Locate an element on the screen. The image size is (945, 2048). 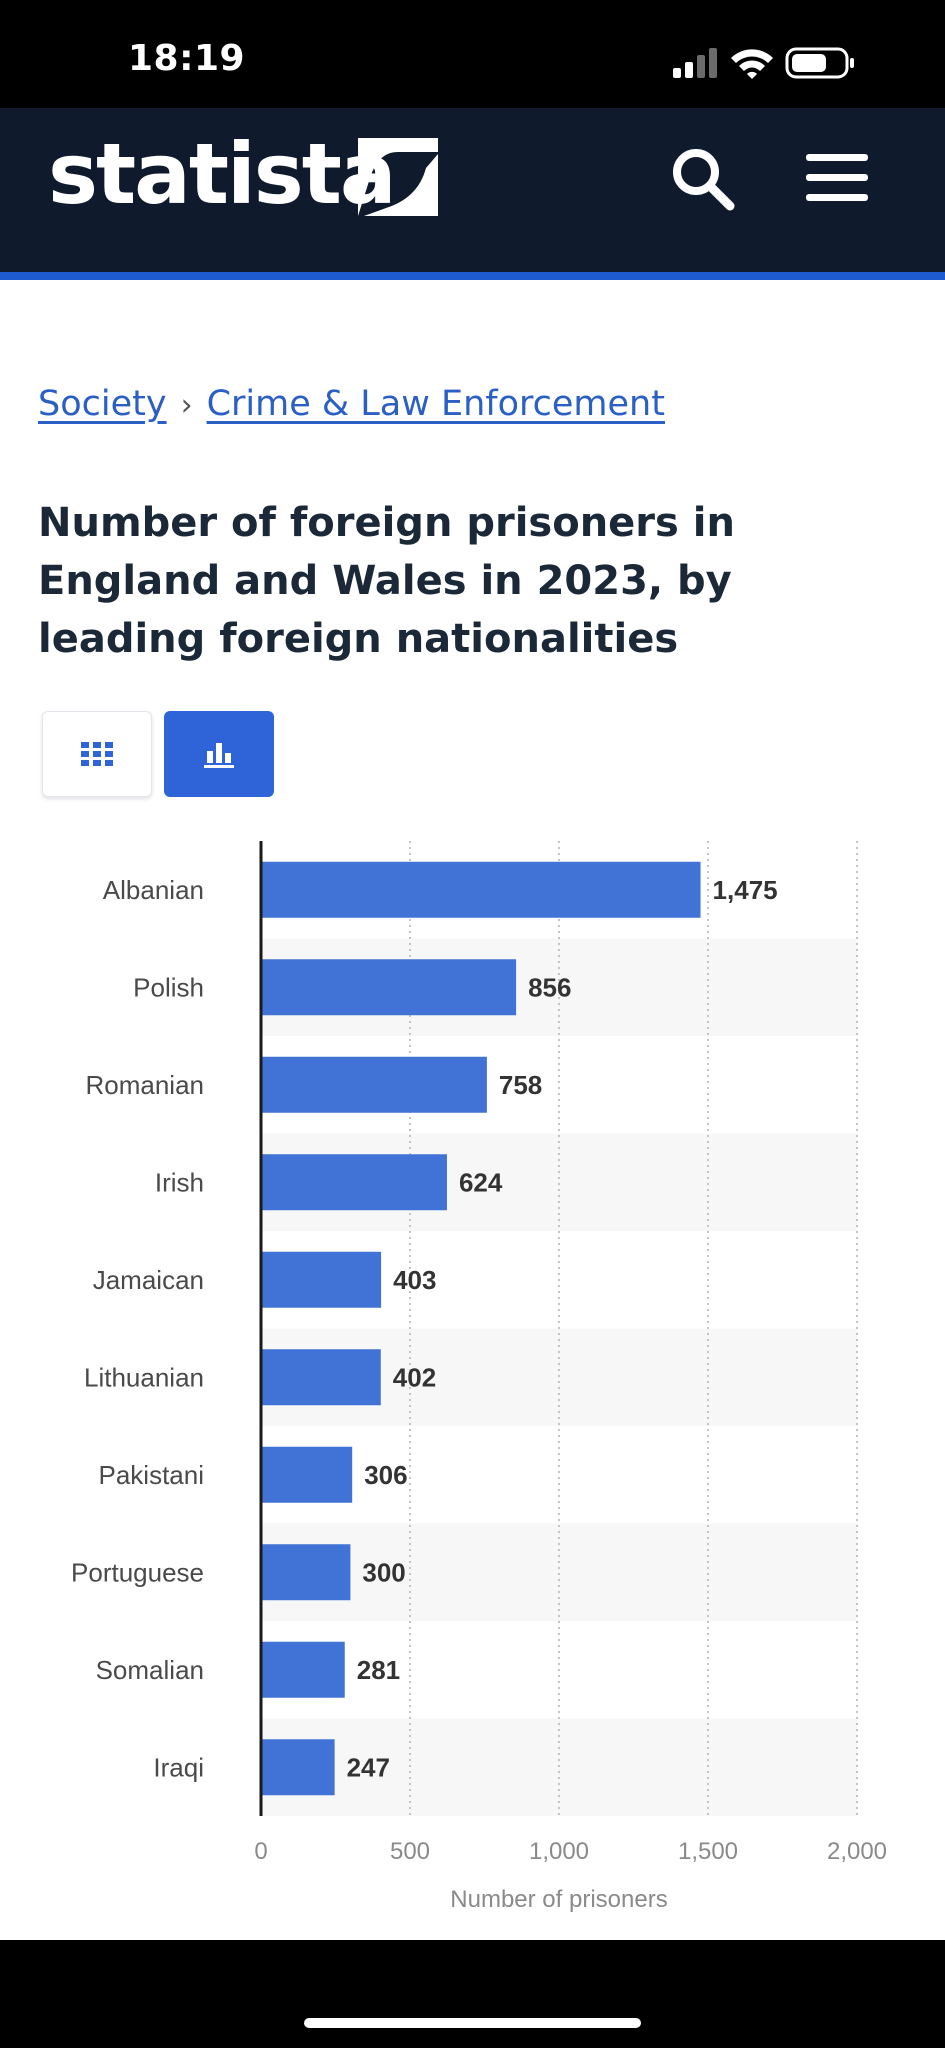
x-tick-label: 500 is located at coordinates (410, 1851).